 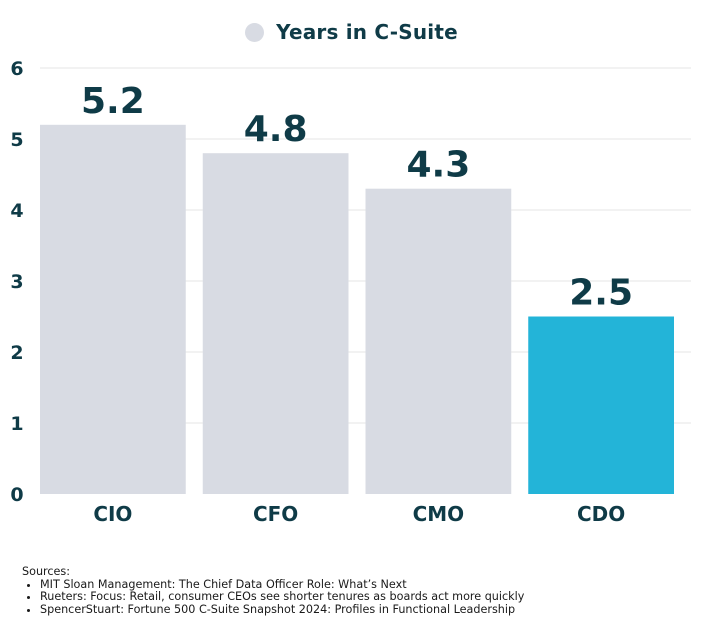 I want to click on data-label: 4.3, so click(x=438, y=165).